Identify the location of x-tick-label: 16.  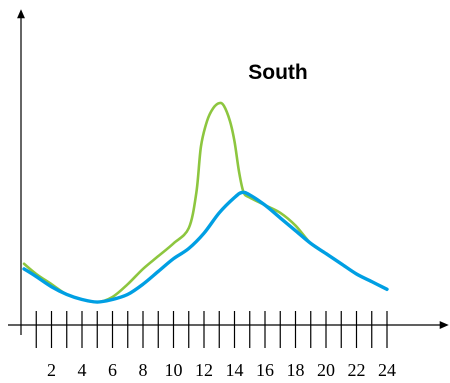
(265, 370).